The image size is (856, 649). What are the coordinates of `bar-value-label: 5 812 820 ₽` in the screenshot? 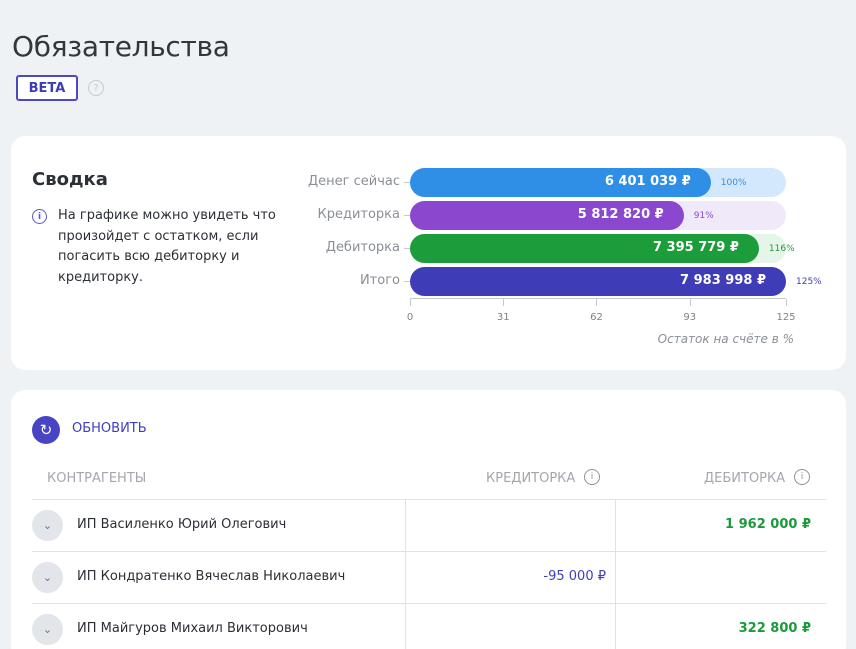 It's located at (620, 214).